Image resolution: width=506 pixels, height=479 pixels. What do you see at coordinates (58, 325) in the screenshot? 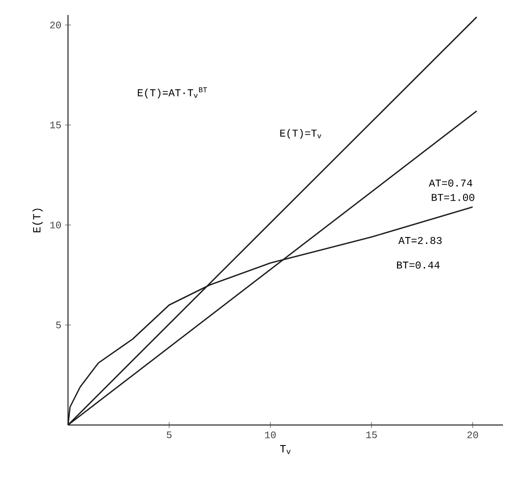
I see `y-tick-label: 5` at bounding box center [58, 325].